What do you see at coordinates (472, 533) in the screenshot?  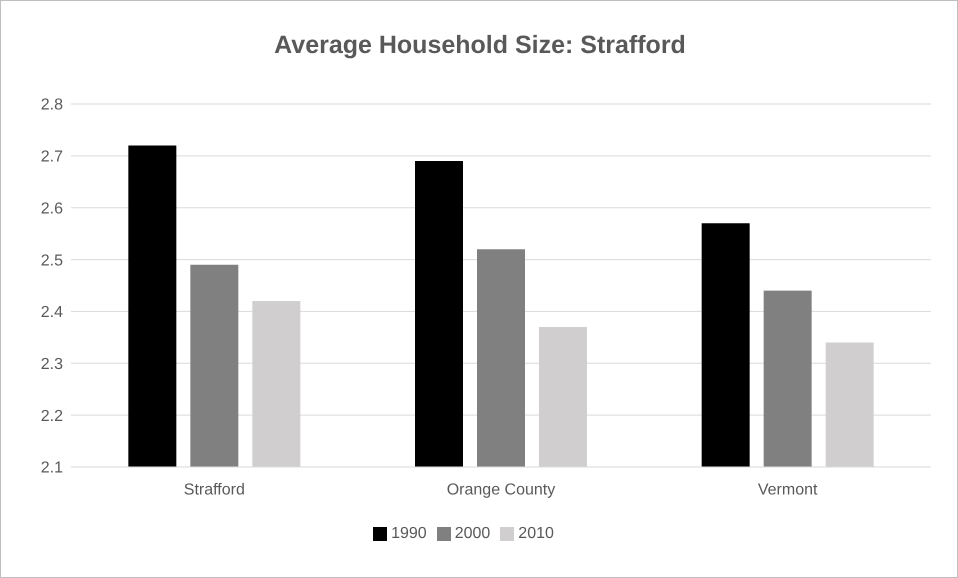 I see `legend-label: 2000` at bounding box center [472, 533].